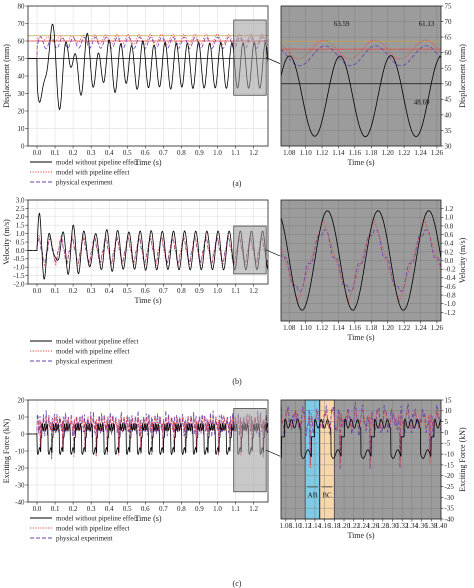  Describe the element at coordinates (451, 304) in the screenshot. I see `y-tick-label: -1.0` at that location.